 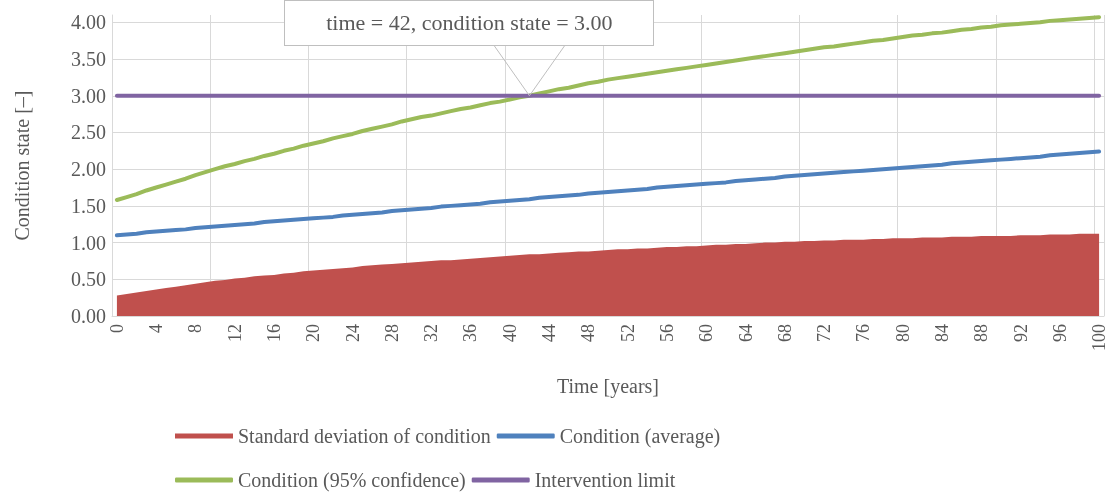 What do you see at coordinates (627, 333) in the screenshot?
I see `x-tick-label: 52` at bounding box center [627, 333].